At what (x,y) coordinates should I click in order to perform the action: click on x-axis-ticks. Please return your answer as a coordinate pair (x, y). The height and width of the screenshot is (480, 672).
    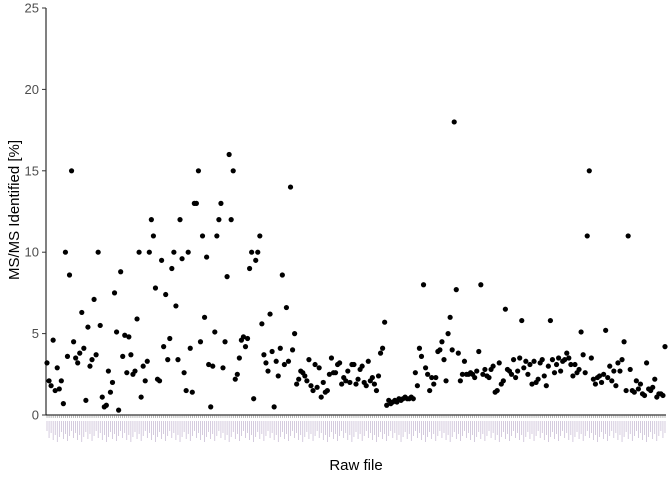
    Looking at the image, I should click on (356, 428).